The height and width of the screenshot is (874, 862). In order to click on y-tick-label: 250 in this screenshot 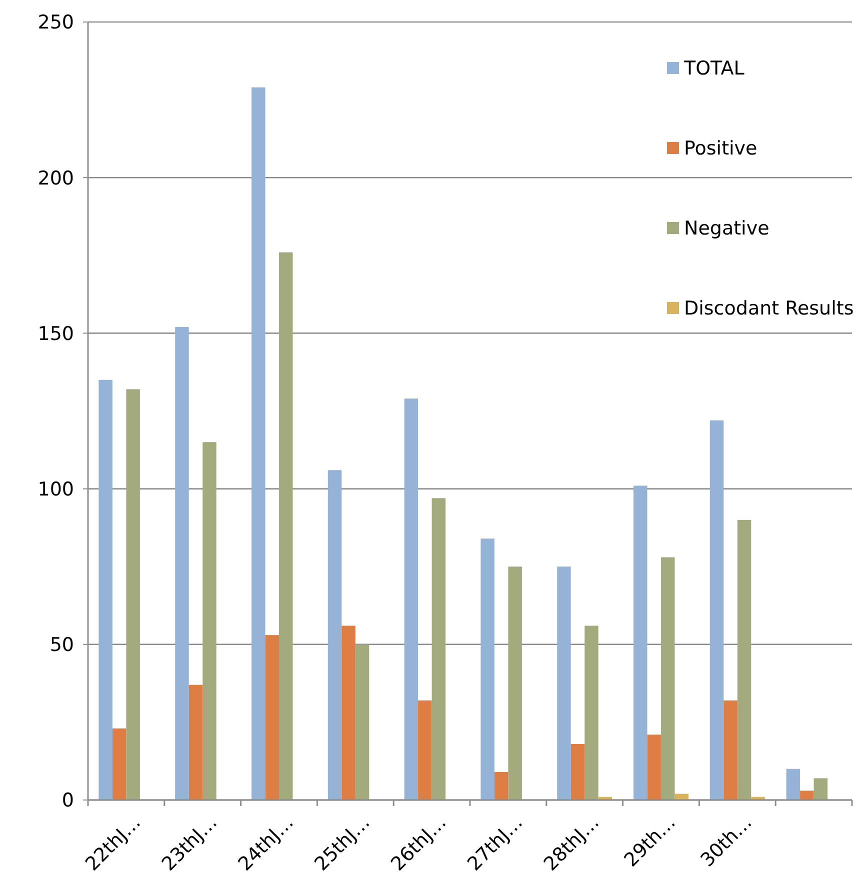, I will do `click(56, 23)`.